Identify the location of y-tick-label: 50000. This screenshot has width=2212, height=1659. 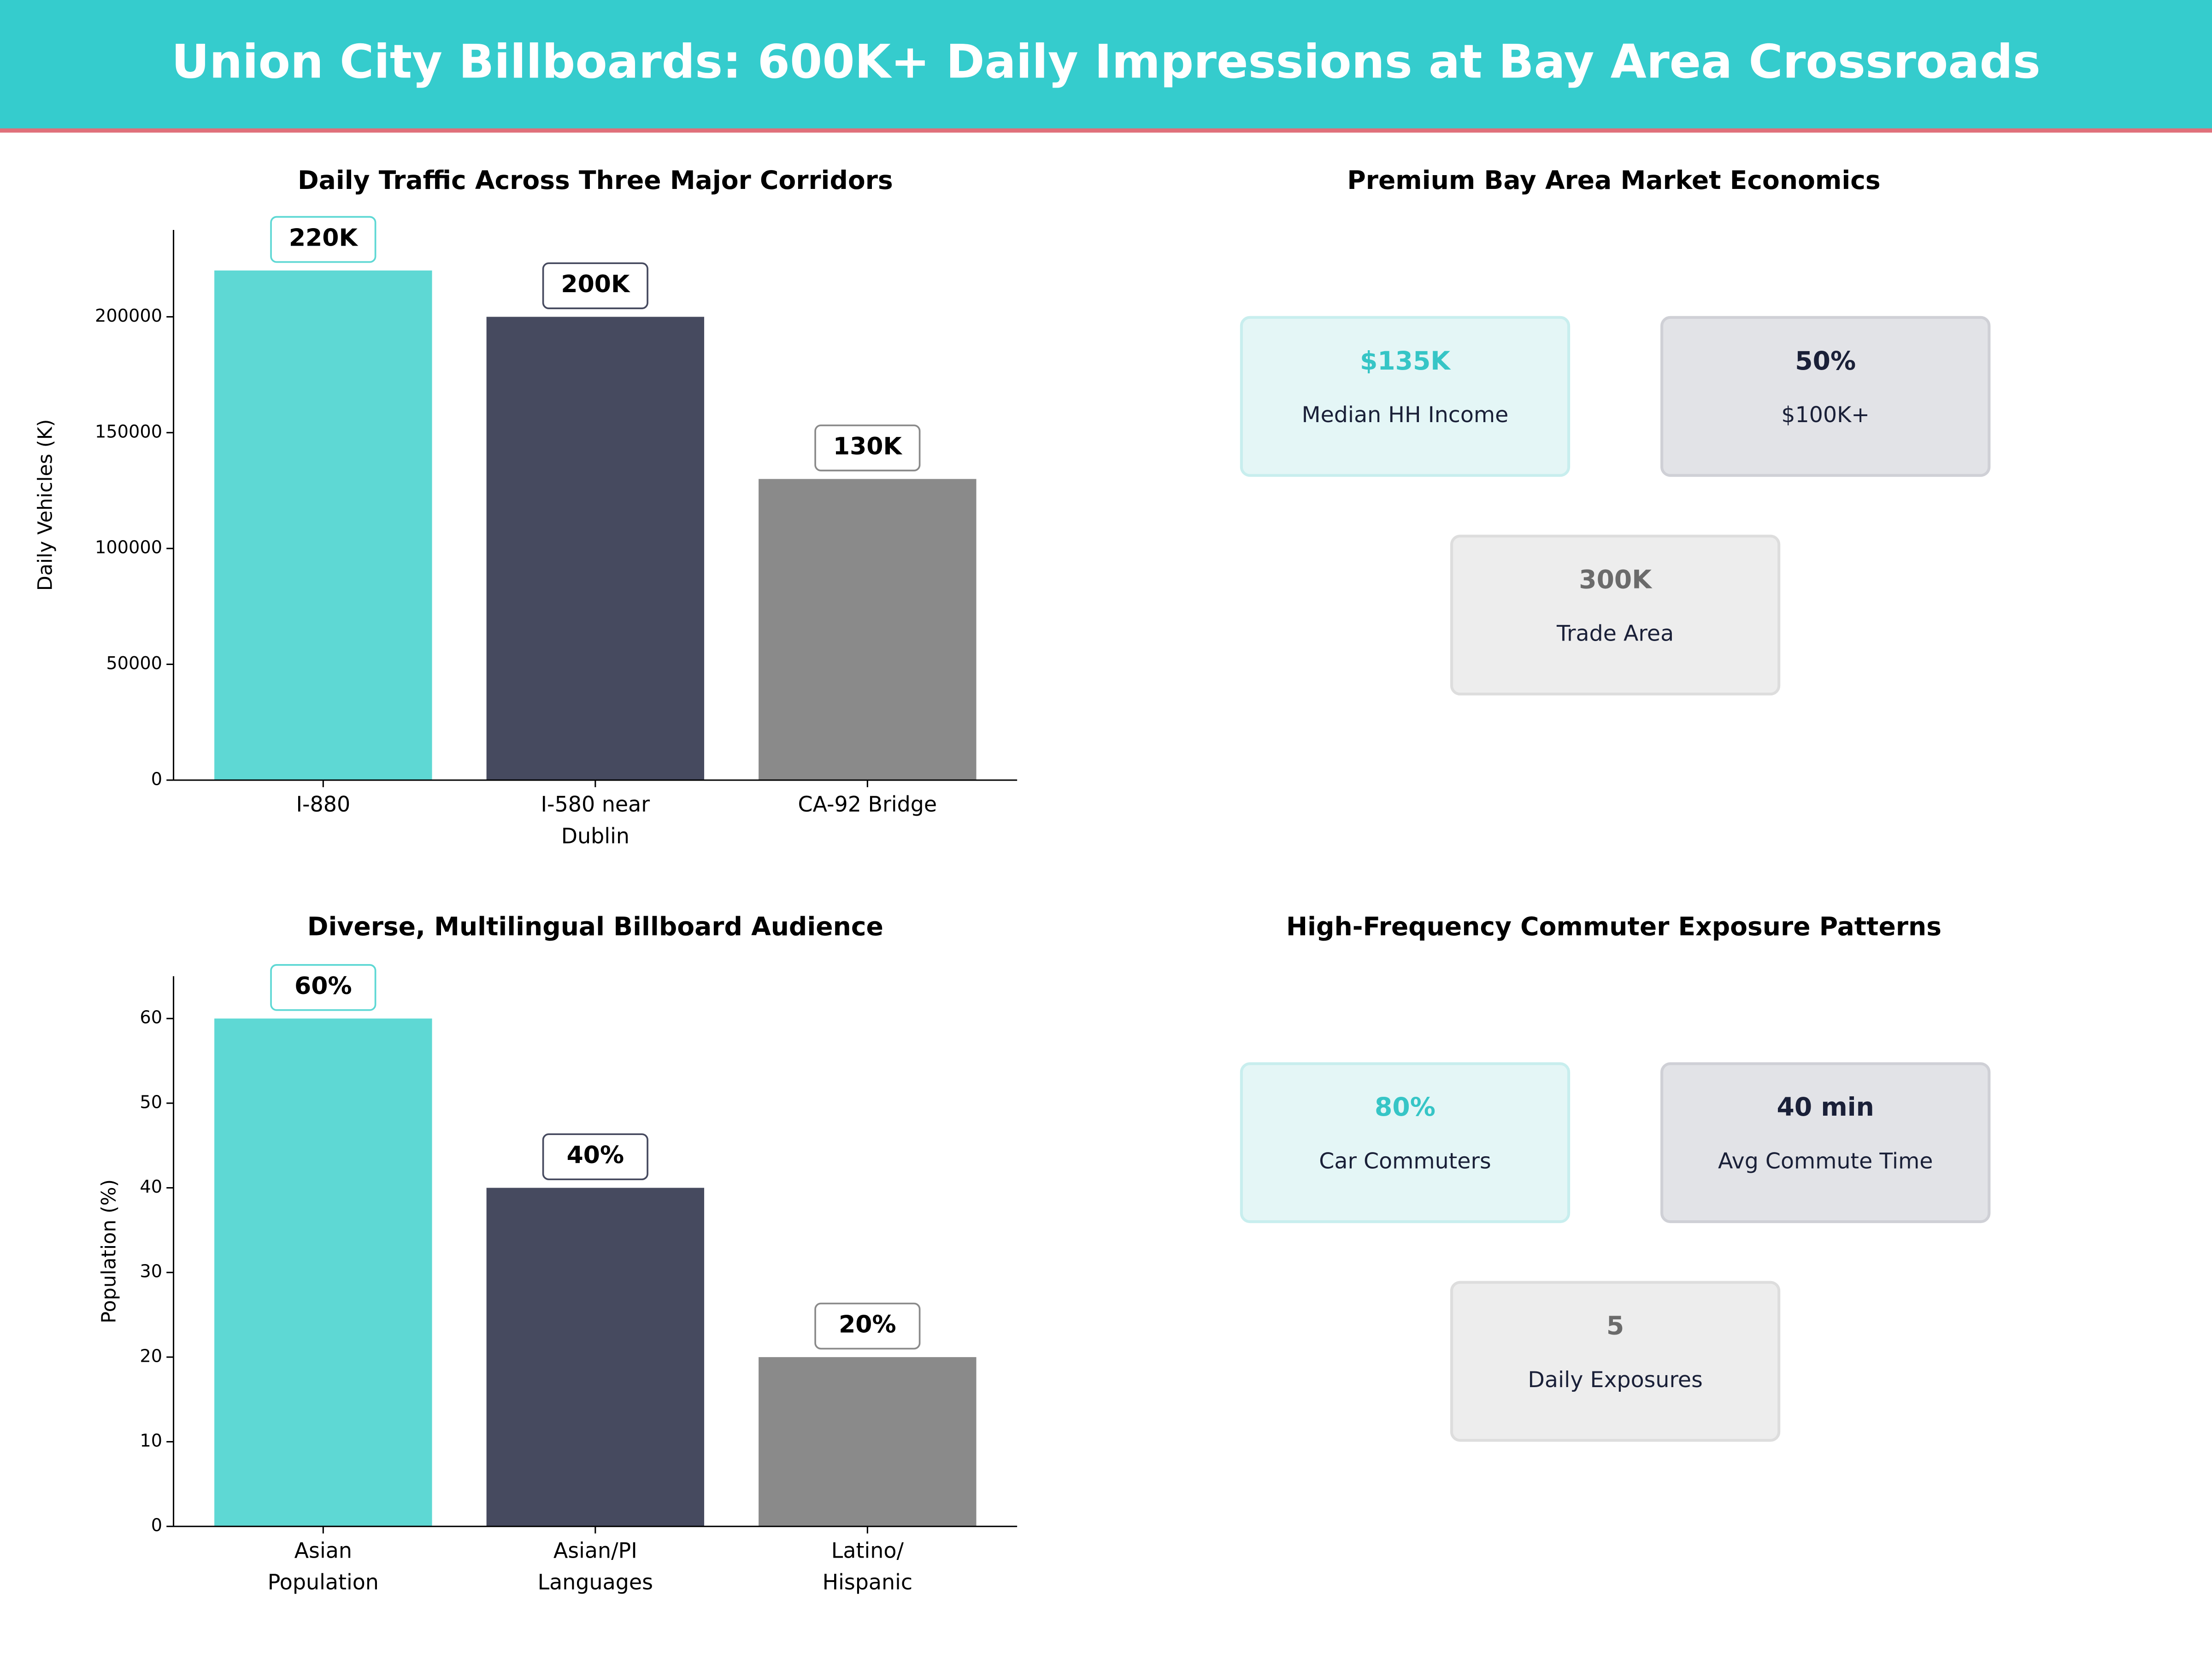
(134, 663).